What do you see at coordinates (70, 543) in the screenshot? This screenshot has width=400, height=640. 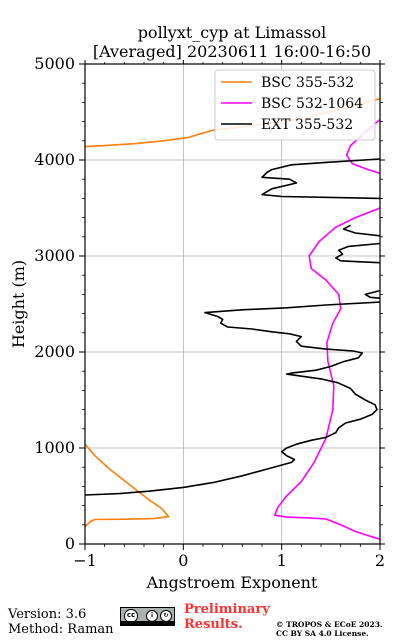 I see `y-tick-label: 0` at bounding box center [70, 543].